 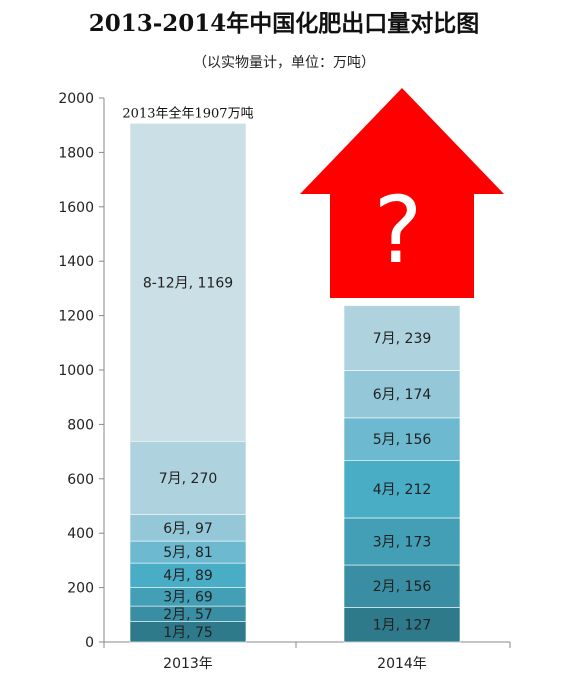 What do you see at coordinates (402, 664) in the screenshot?
I see `x-category-label: 2014年` at bounding box center [402, 664].